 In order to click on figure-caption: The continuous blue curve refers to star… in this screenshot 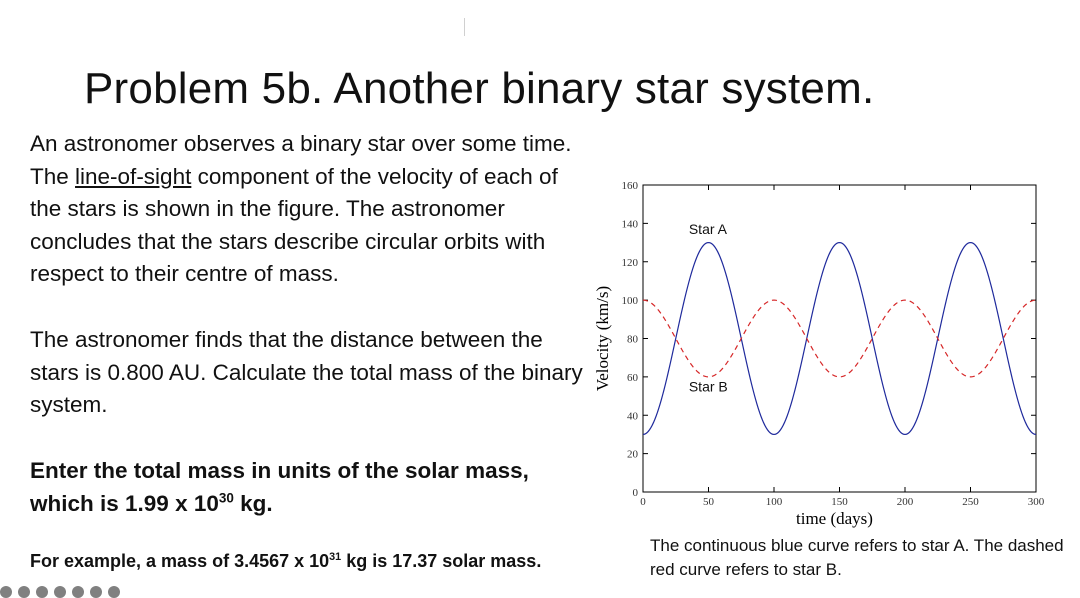, I will do `click(857, 557)`.